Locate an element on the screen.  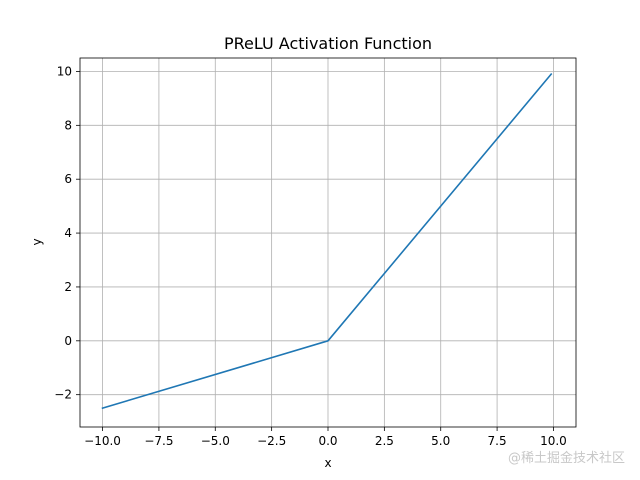
y-tick-label: 4 is located at coordinates (68, 233).